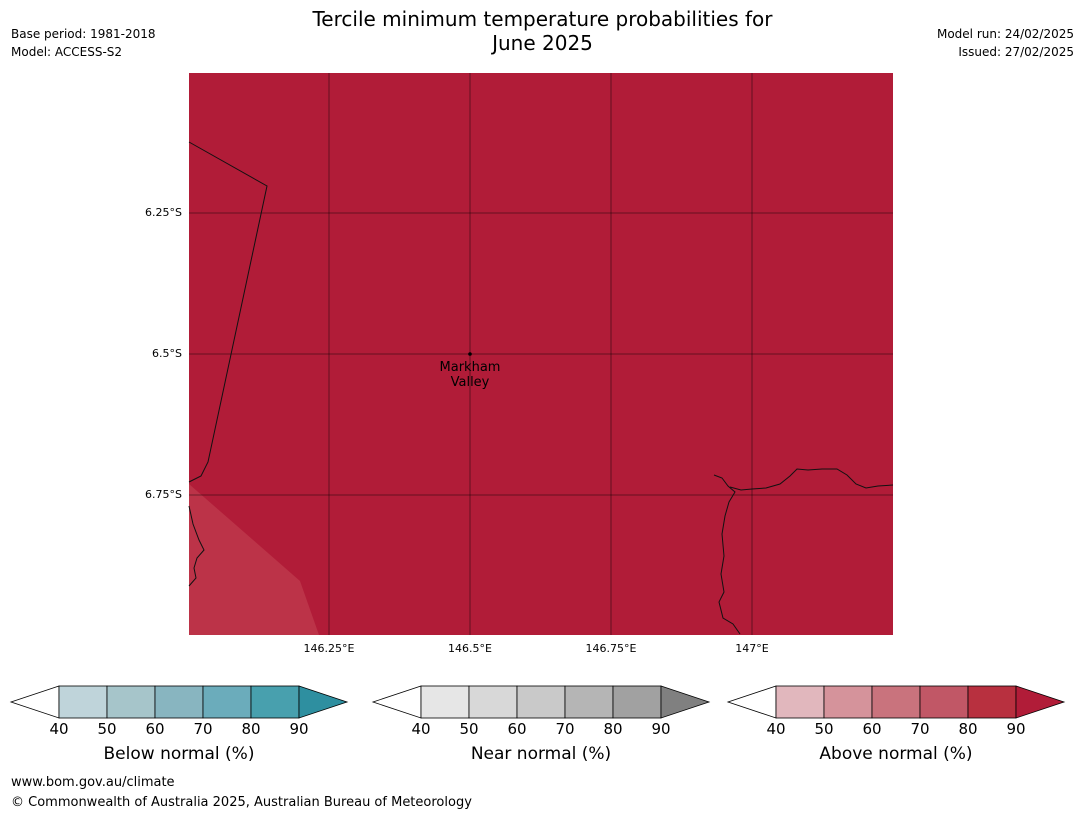 The image size is (1085, 816). What do you see at coordinates (470, 354) in the screenshot?
I see `place-marker` at bounding box center [470, 354].